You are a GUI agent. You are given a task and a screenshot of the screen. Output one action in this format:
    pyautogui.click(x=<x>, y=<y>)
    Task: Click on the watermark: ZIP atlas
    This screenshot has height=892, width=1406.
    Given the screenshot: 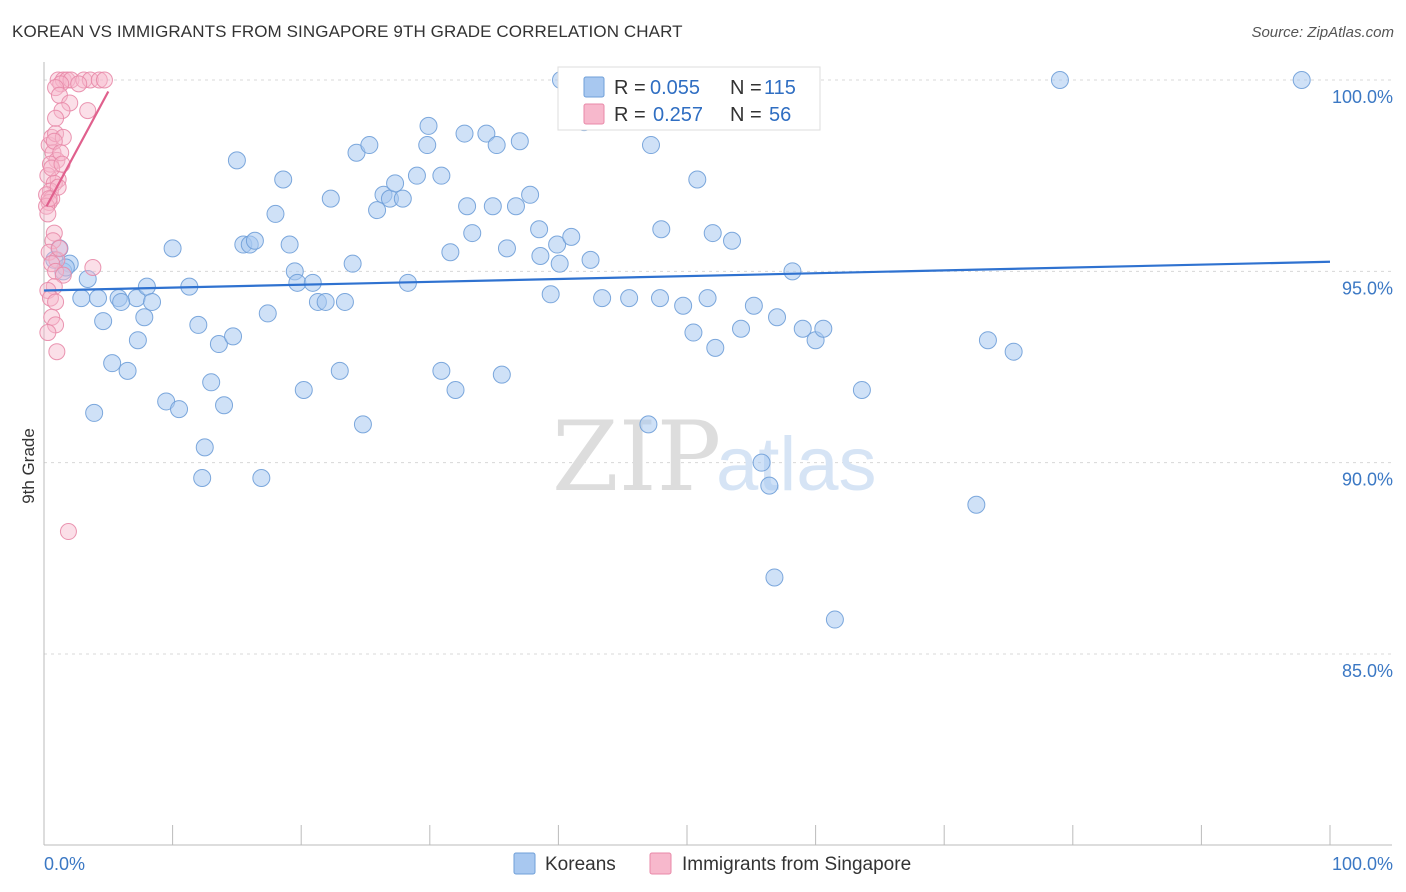 What is the action you would take?
    pyautogui.click(x=714, y=457)
    